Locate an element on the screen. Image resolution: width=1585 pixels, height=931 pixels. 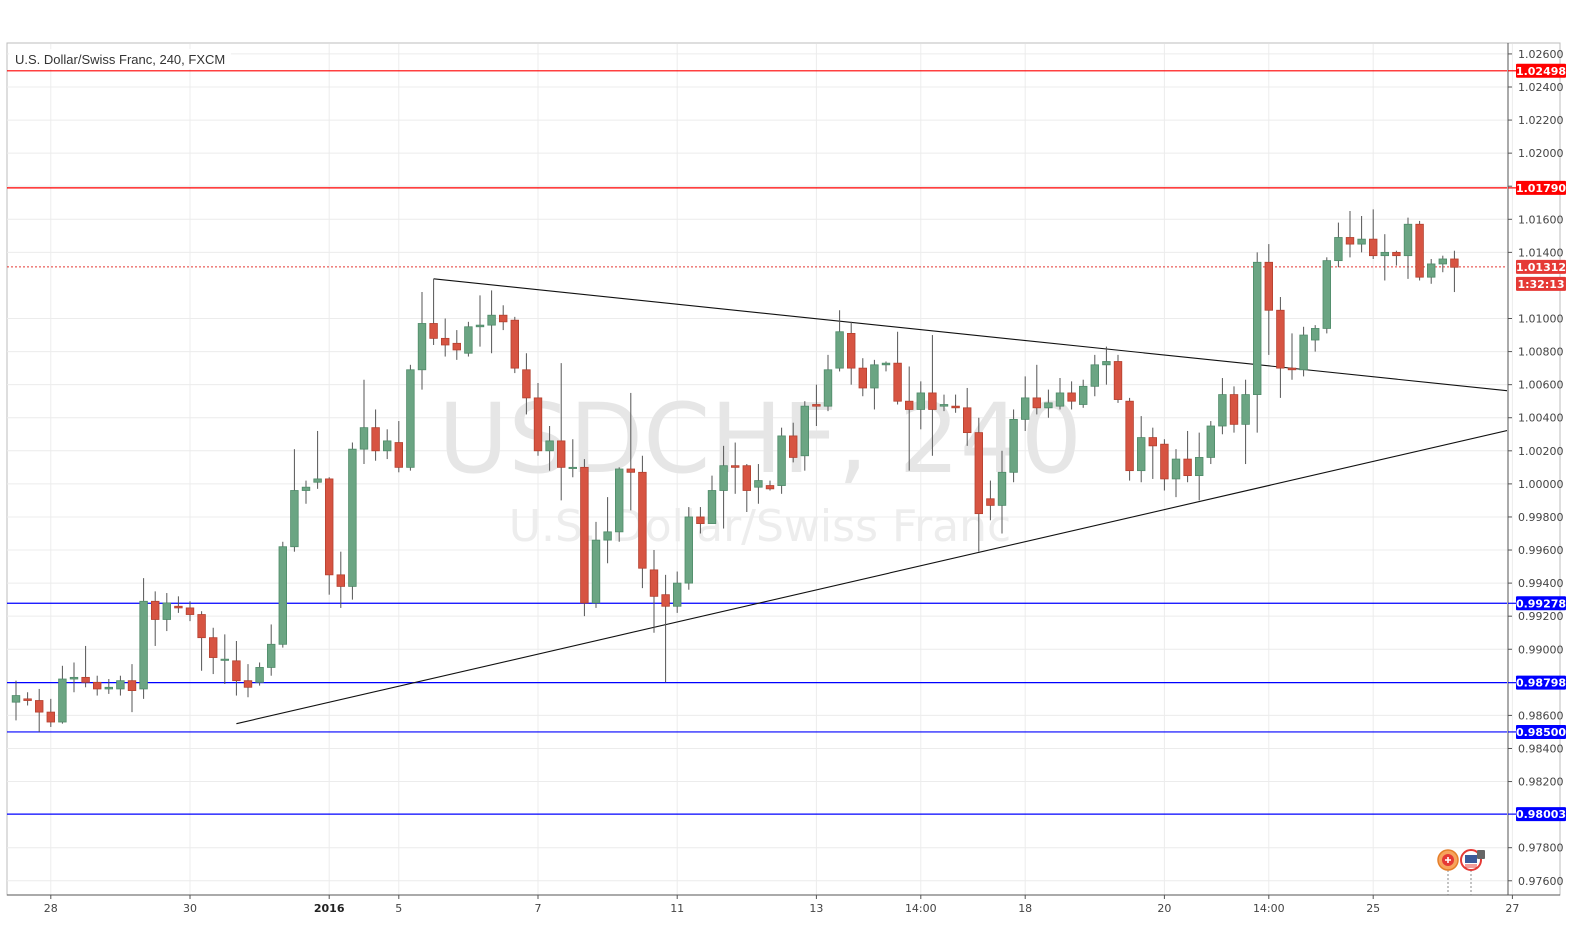
time-tick-label: 28 is located at coordinates (51, 908).